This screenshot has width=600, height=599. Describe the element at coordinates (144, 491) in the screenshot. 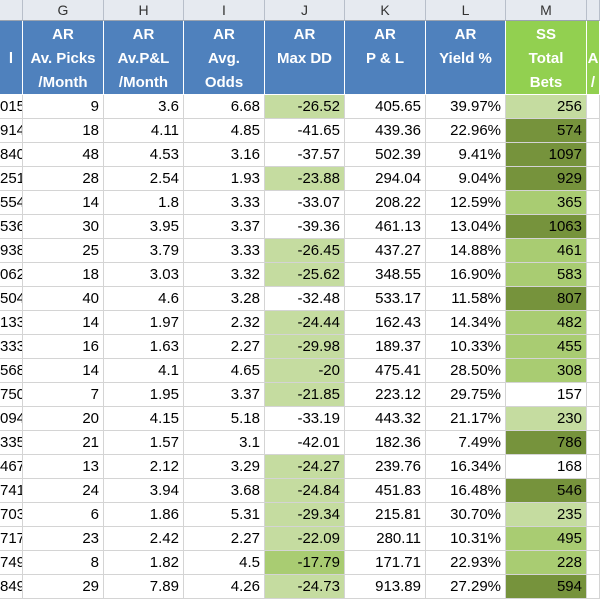

I see `table-cell: 3.94` at that location.